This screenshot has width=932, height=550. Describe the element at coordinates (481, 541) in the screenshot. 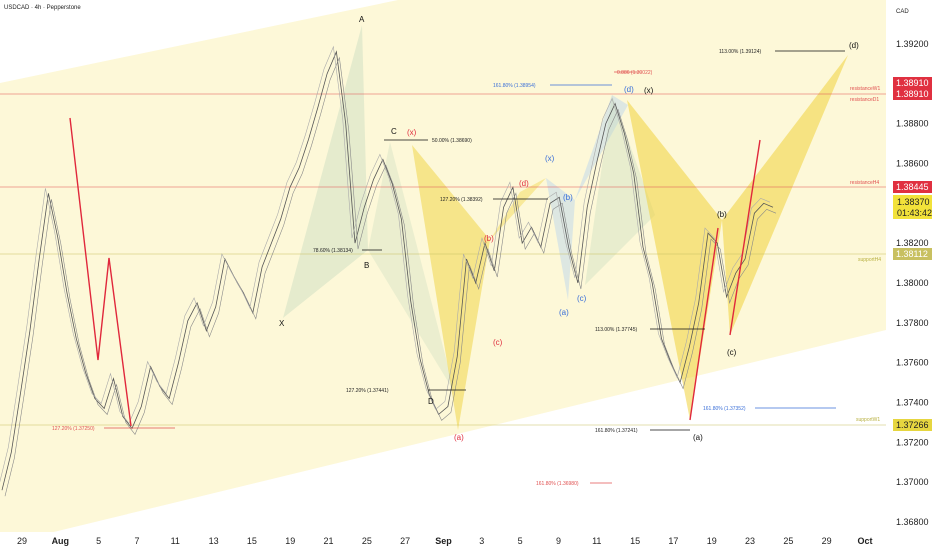

I see `time-tick-label: 3` at that location.